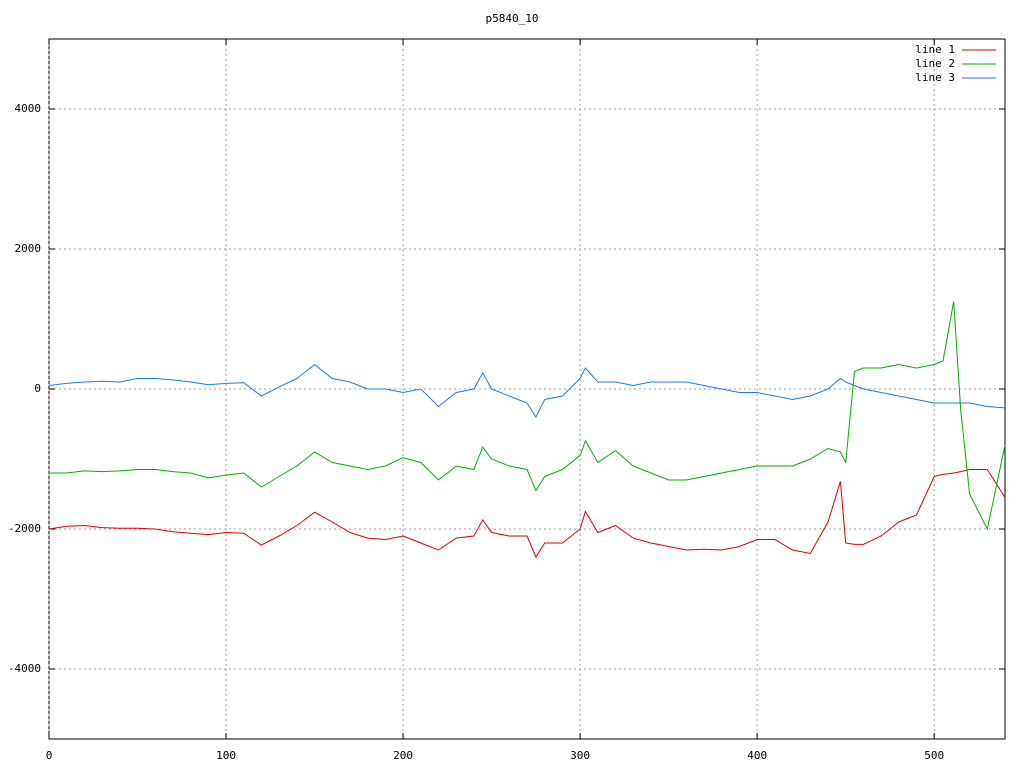  Describe the element at coordinates (24, 528) in the screenshot. I see `y-tick-label: -2000` at that location.